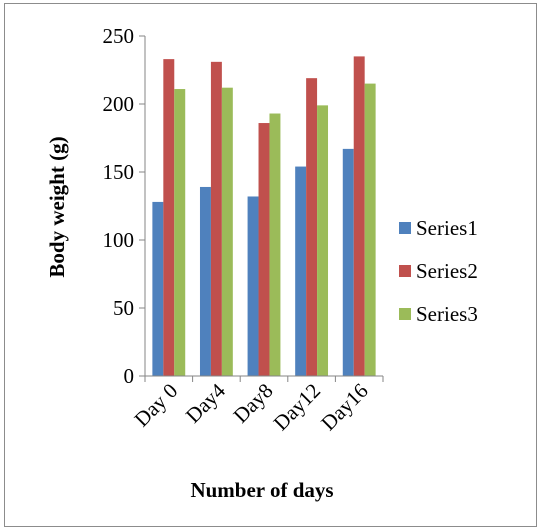 The height and width of the screenshot is (531, 543). Describe the element at coordinates (119, 172) in the screenshot. I see `y-tick-label: 150` at that location.